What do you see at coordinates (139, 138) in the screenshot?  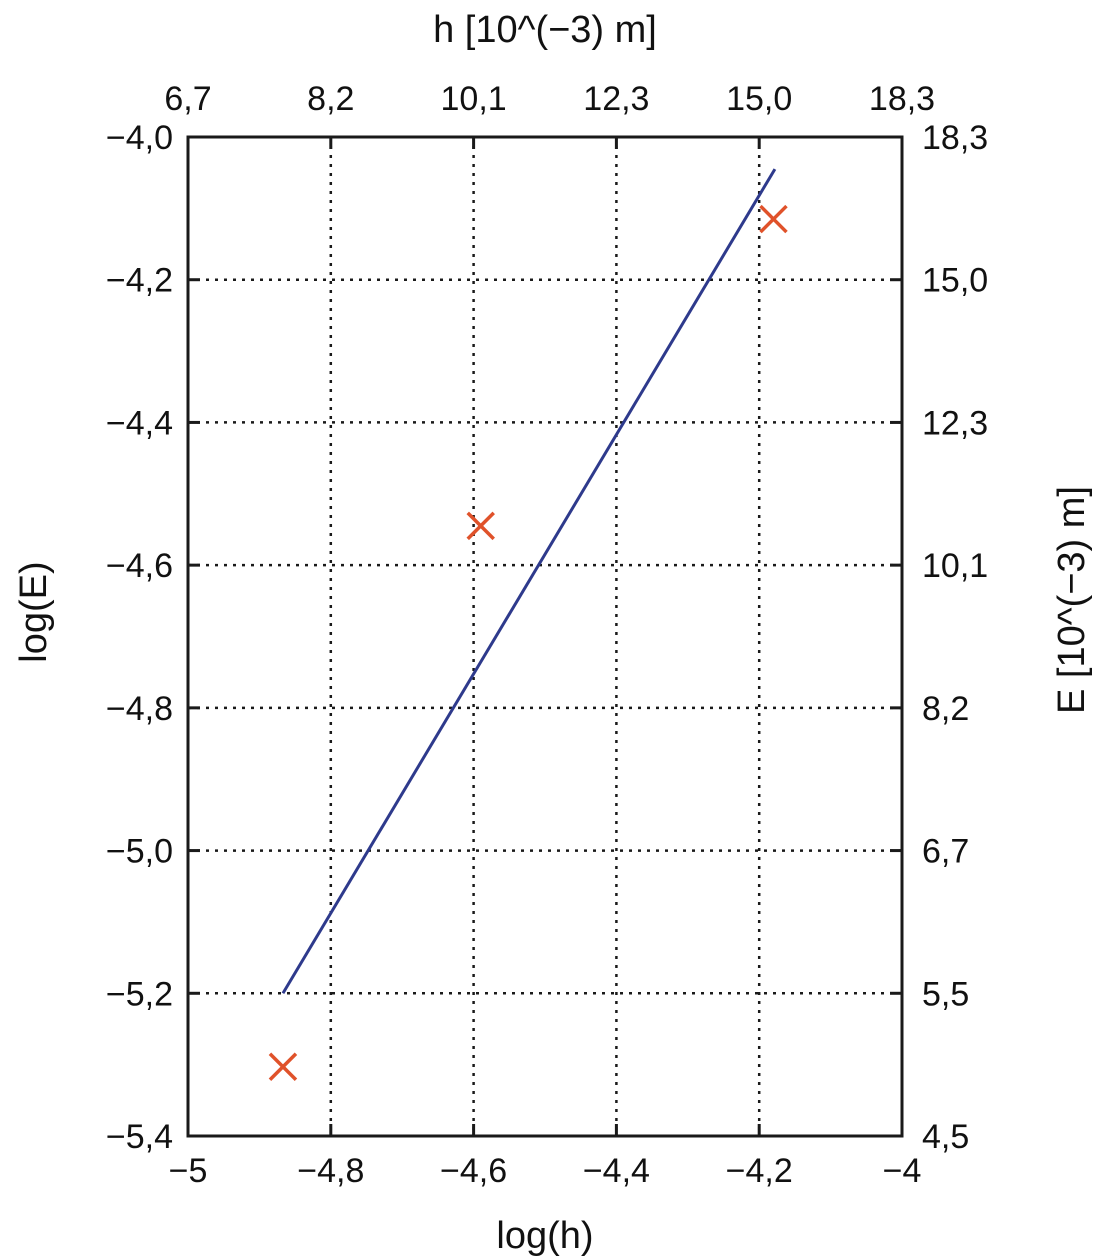 I see `y-tick-label: −4,0` at bounding box center [139, 138].